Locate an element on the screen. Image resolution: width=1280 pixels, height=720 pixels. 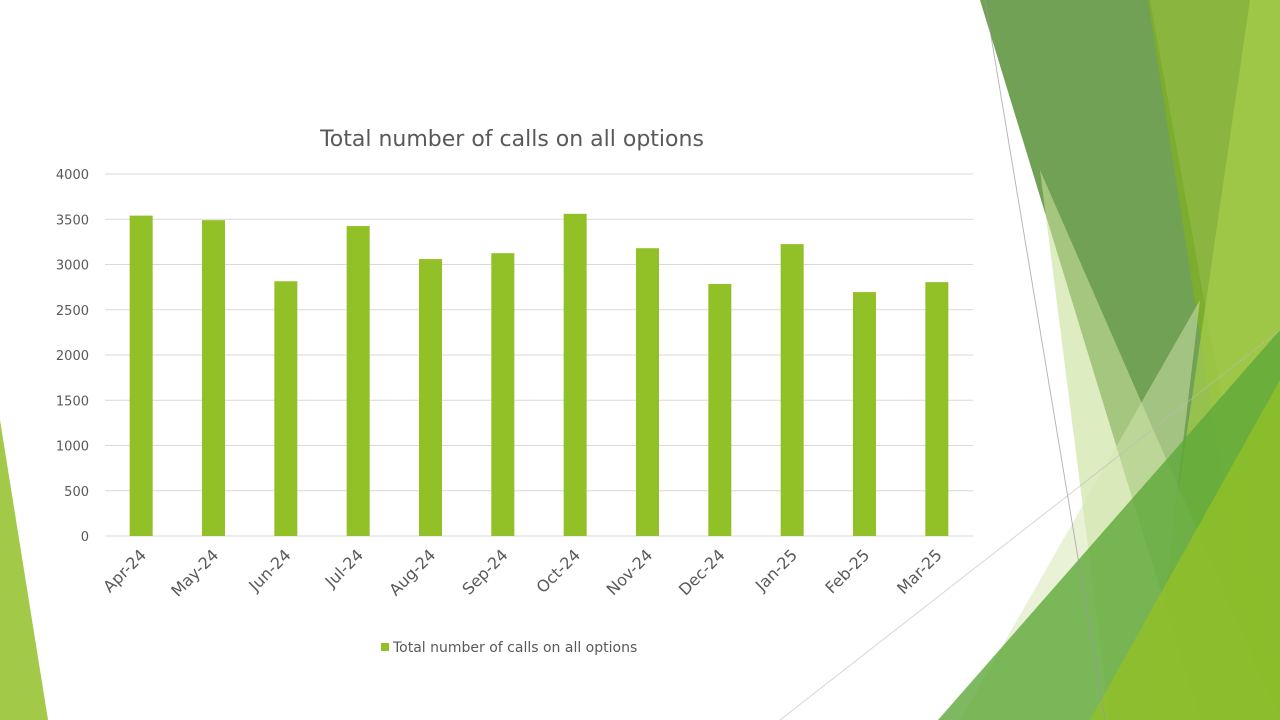
x-tick-label: Aug-24 is located at coordinates (412, 572).